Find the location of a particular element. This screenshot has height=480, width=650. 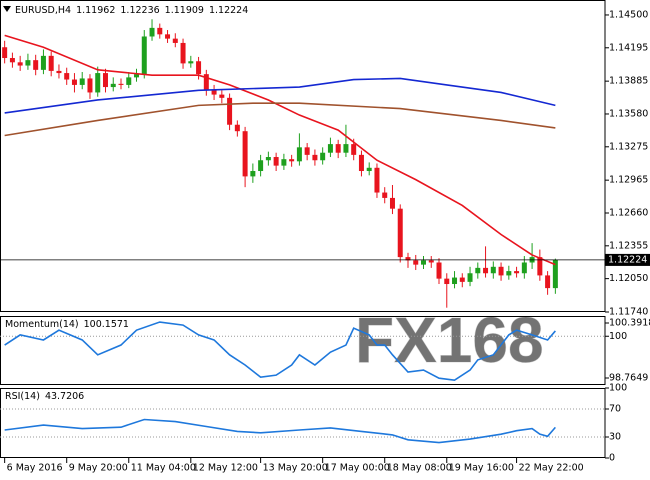

y-tick-label: 1.14195 is located at coordinates (628, 47).